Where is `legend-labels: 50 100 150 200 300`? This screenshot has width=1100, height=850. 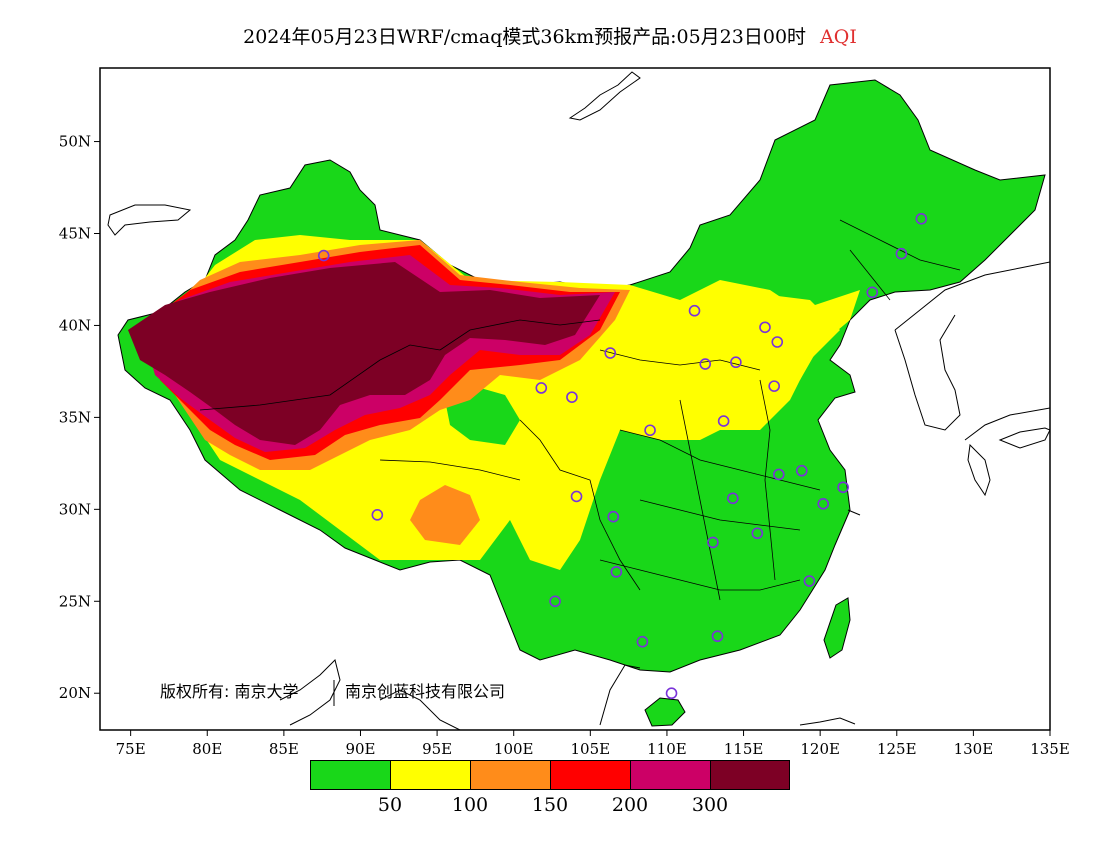
legend-labels: 50 100 150 200 300 is located at coordinates (550, 806).